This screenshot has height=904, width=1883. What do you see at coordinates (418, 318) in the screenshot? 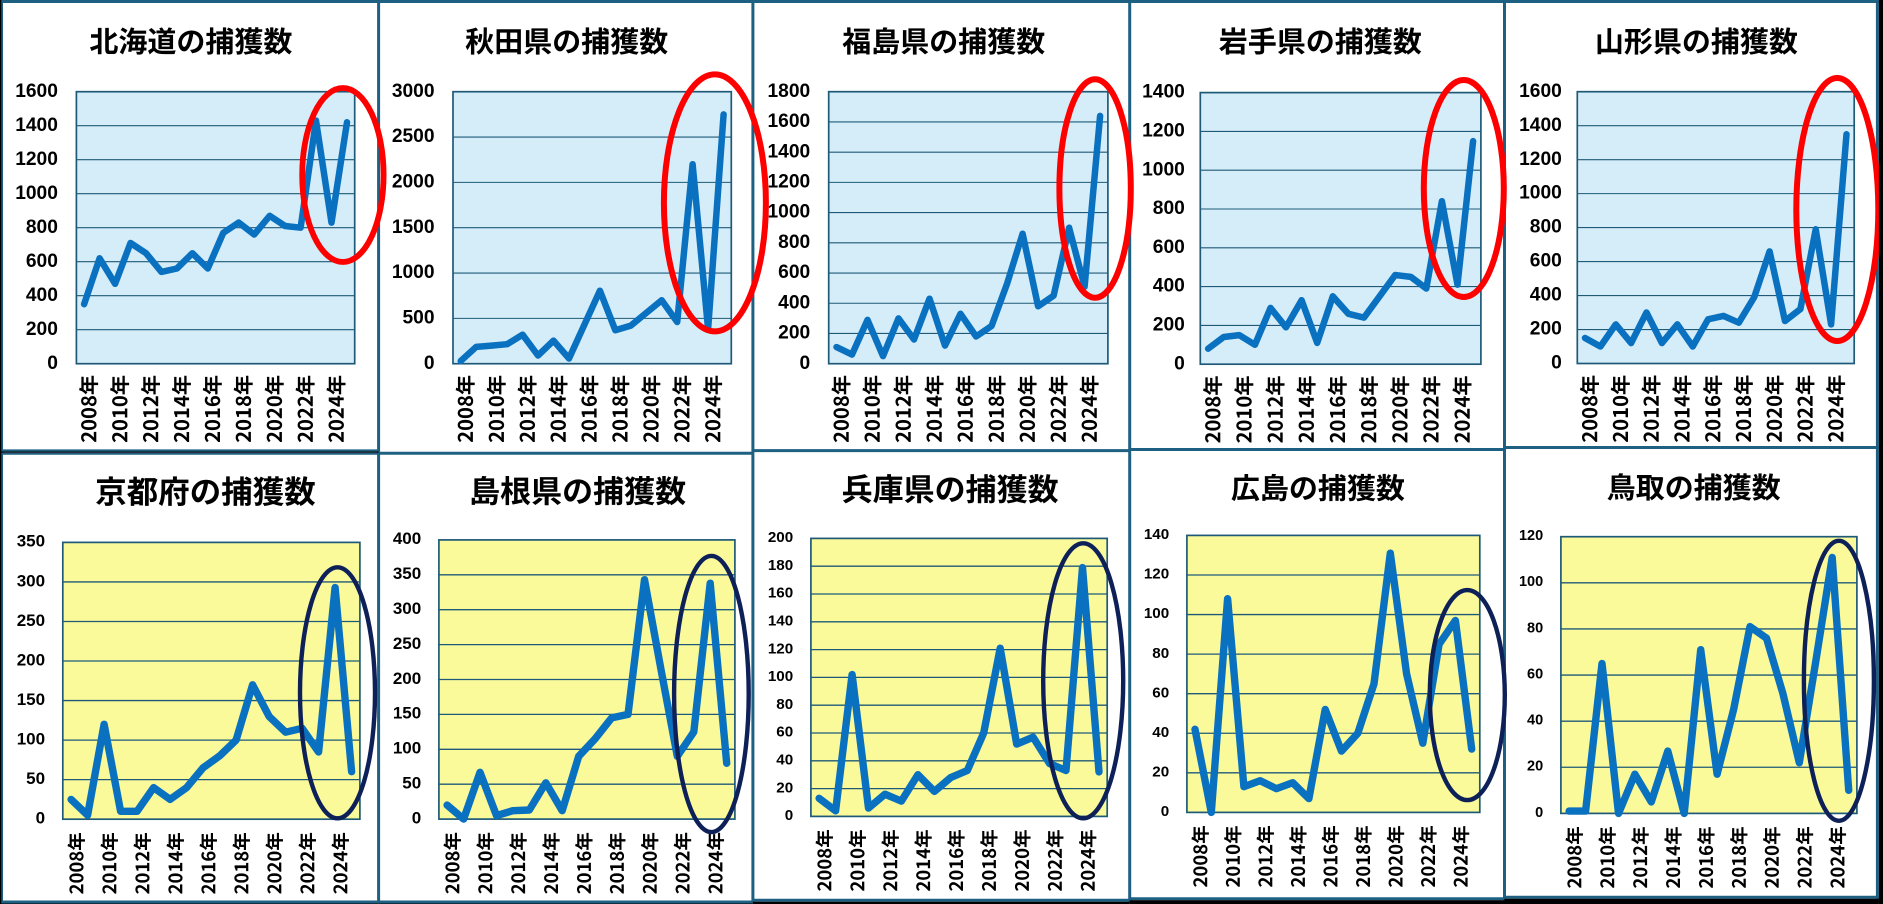
I see `svg-text: 500` at bounding box center [418, 318].